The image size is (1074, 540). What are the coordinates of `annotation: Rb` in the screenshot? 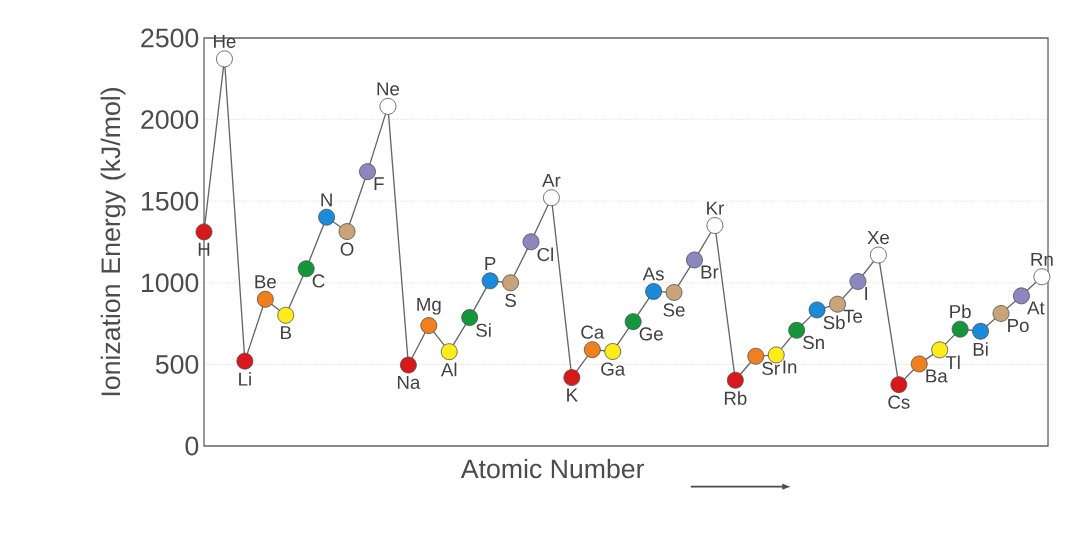 It's located at (735, 398).